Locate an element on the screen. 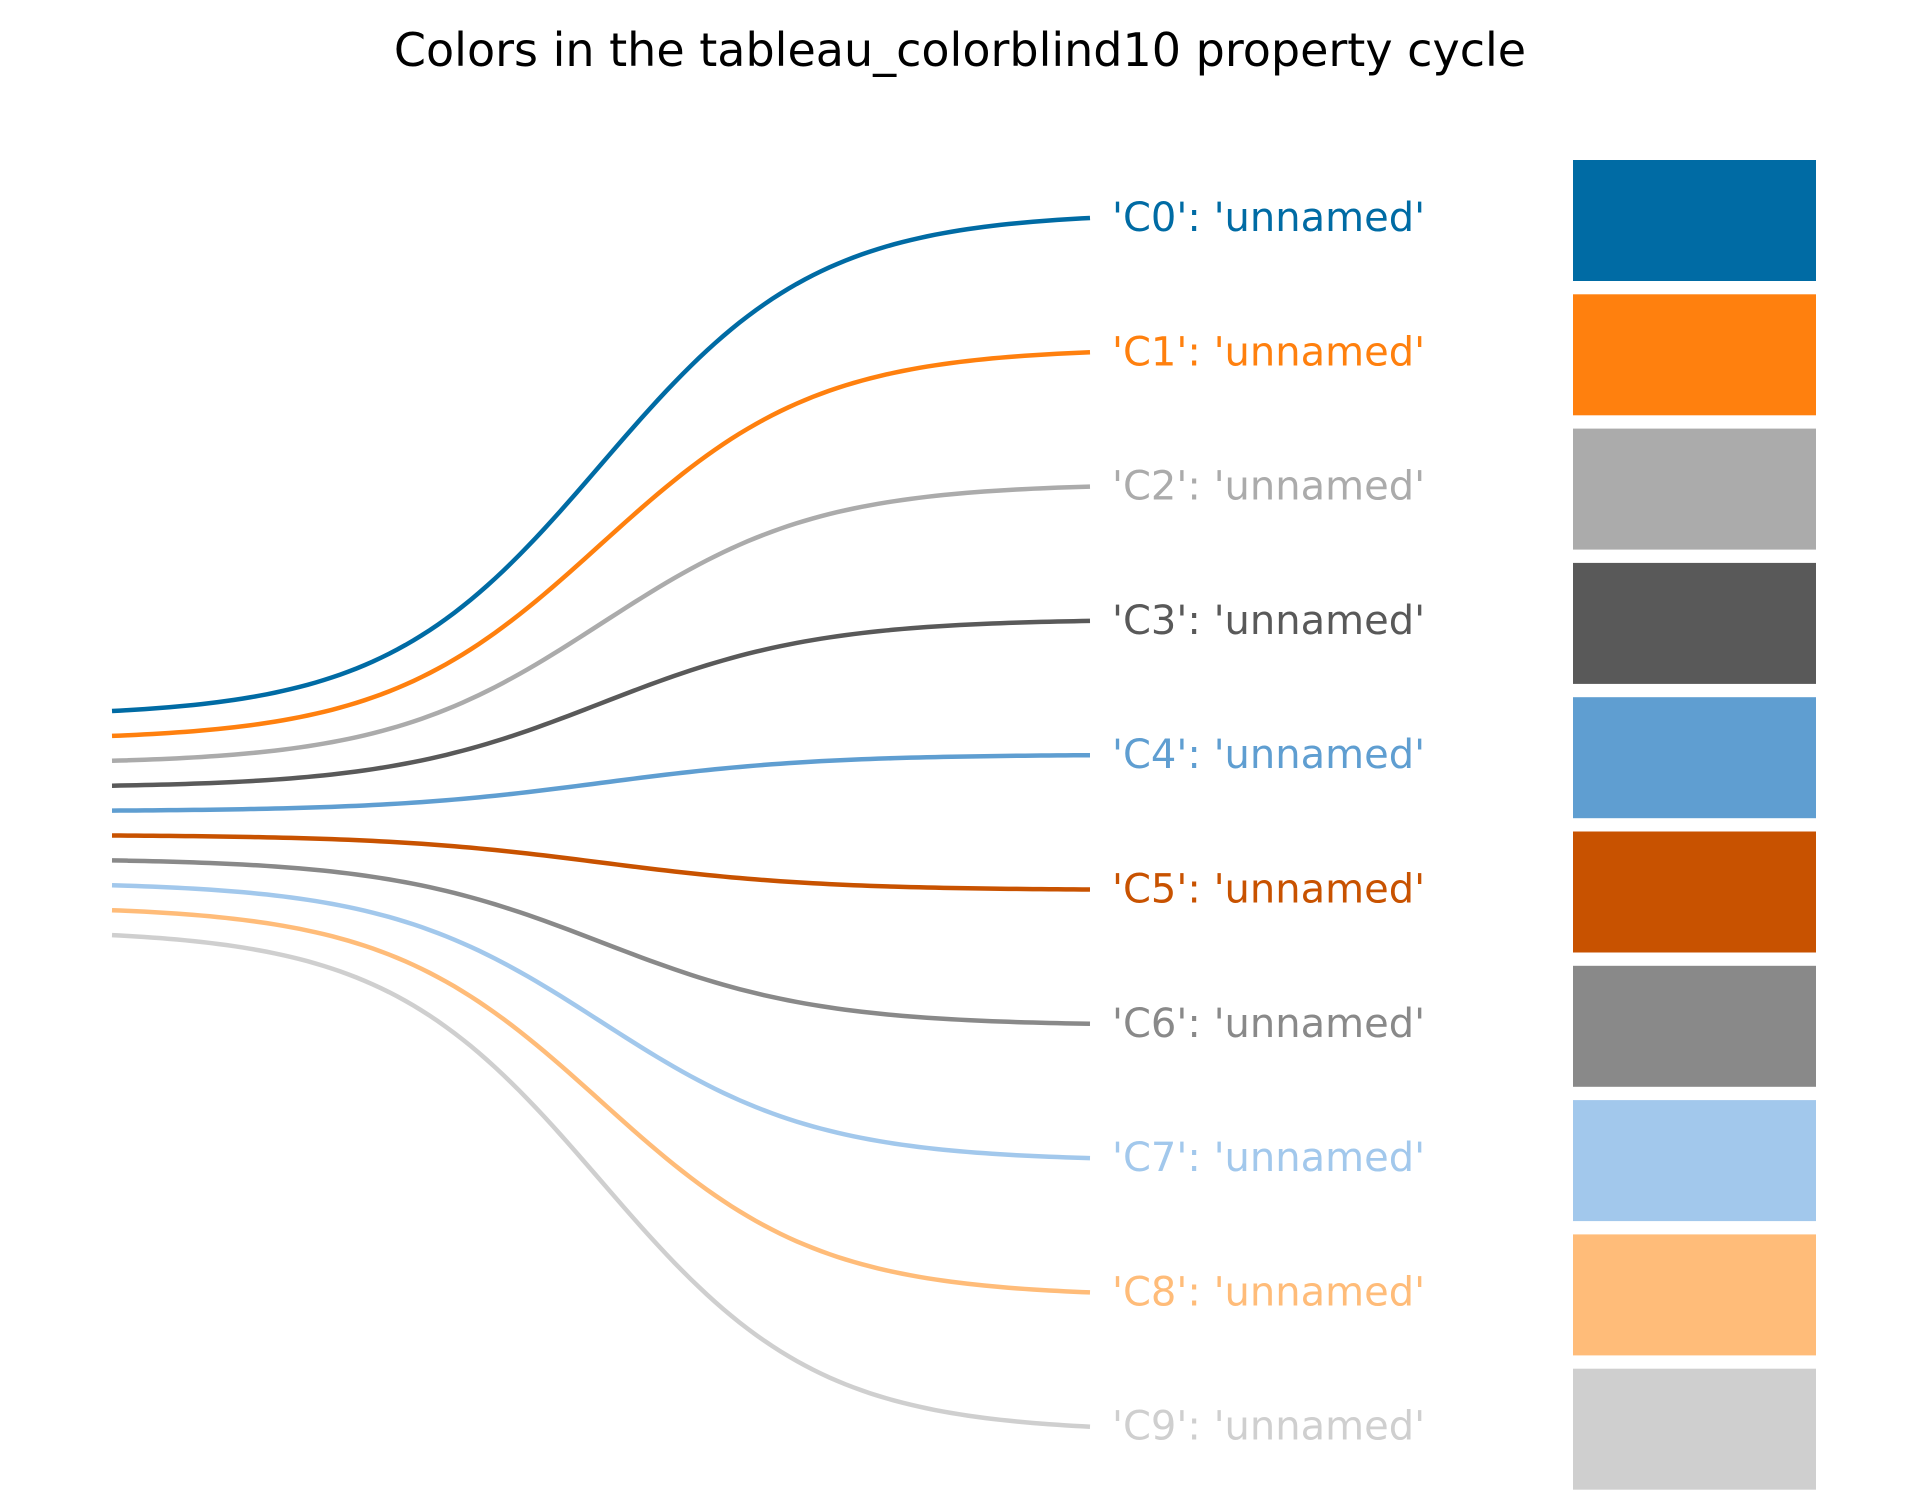  series-line-c7 is located at coordinates (601, 1022).